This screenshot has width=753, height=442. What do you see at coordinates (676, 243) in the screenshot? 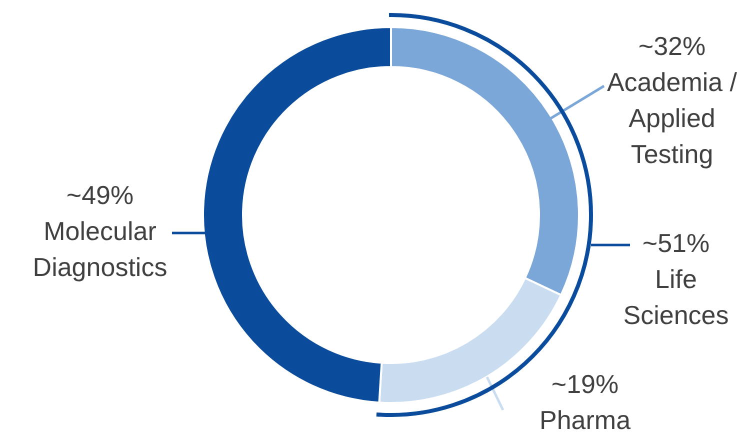
I see `text: ~51%` at bounding box center [676, 243].